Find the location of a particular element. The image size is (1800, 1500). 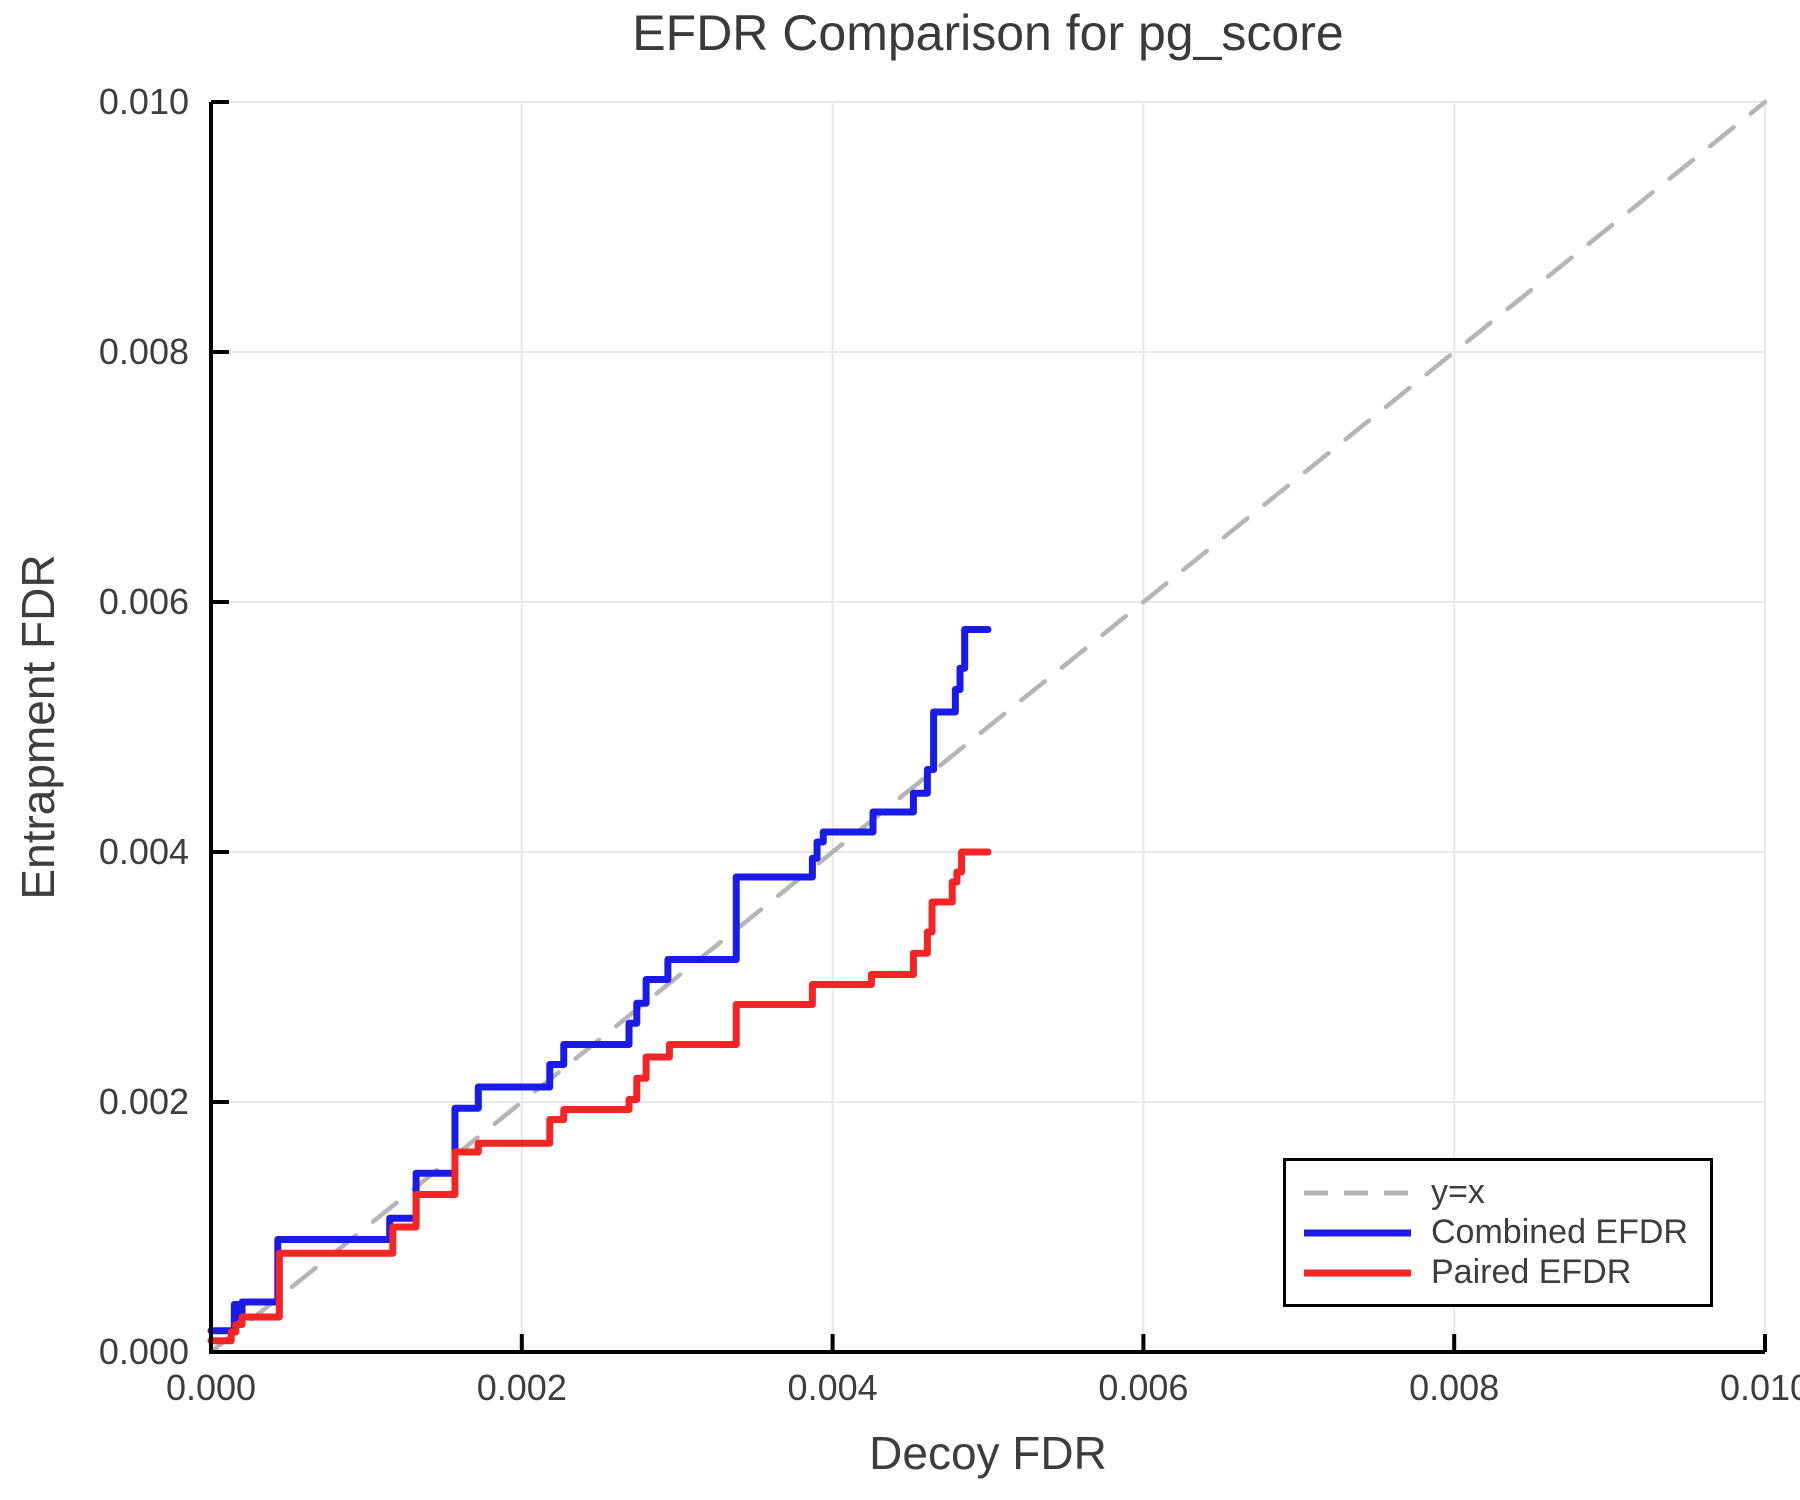

legend-swatch-blue-icon is located at coordinates (1357, 1232).